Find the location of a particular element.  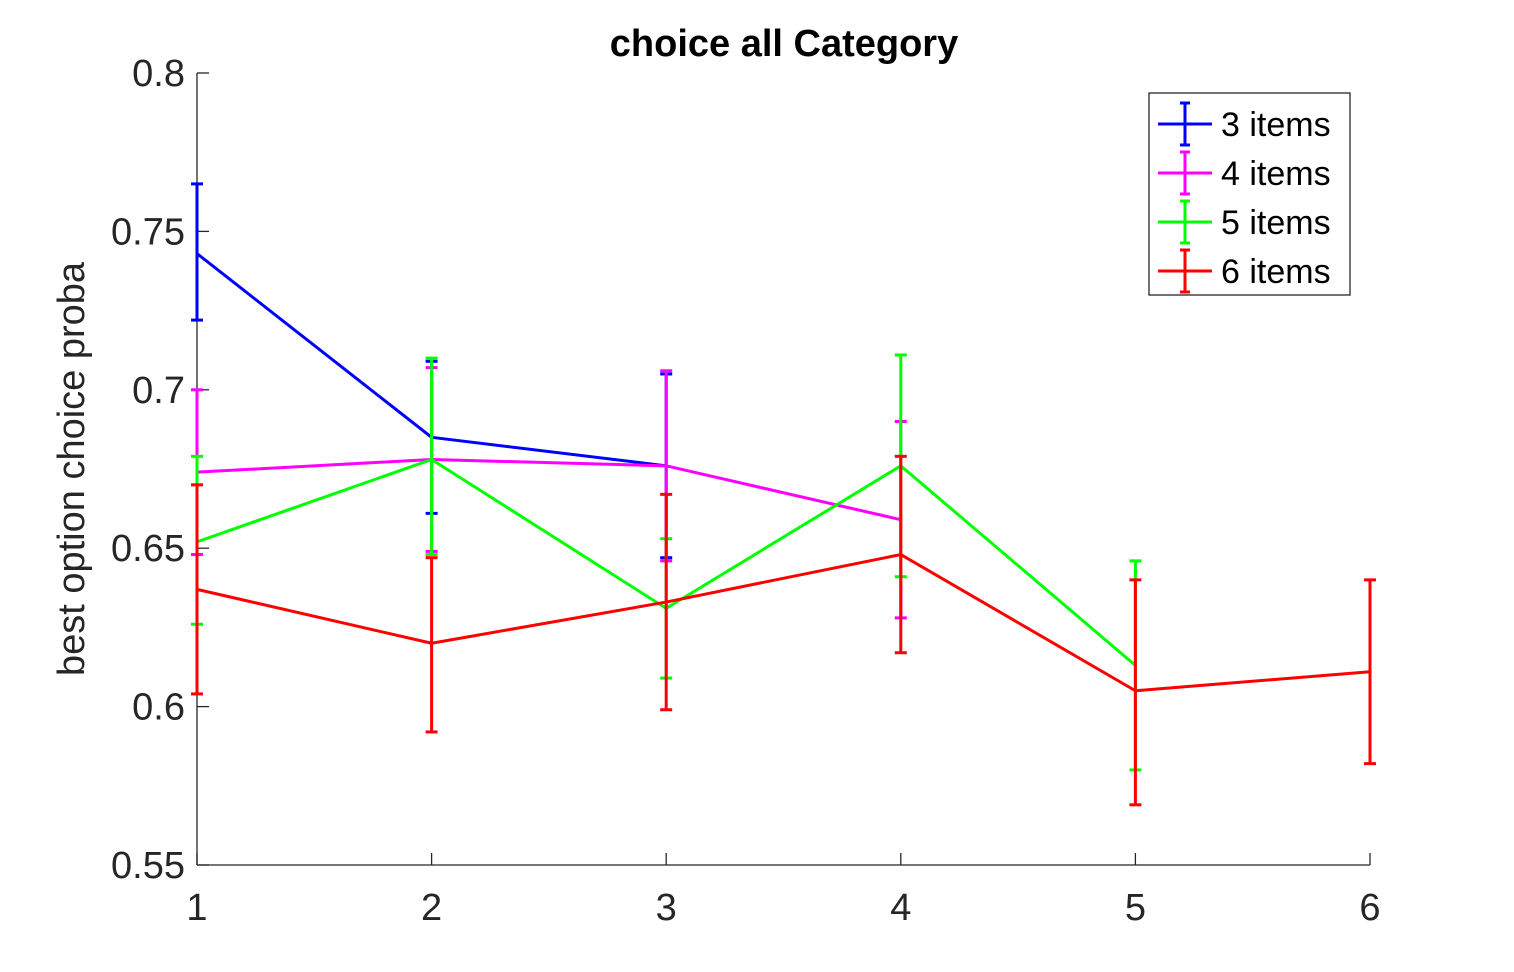

x-tick-label: 2 is located at coordinates (431, 908).